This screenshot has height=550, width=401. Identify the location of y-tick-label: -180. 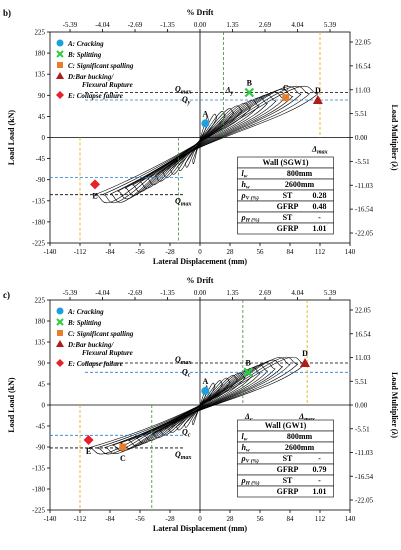
(38, 490).